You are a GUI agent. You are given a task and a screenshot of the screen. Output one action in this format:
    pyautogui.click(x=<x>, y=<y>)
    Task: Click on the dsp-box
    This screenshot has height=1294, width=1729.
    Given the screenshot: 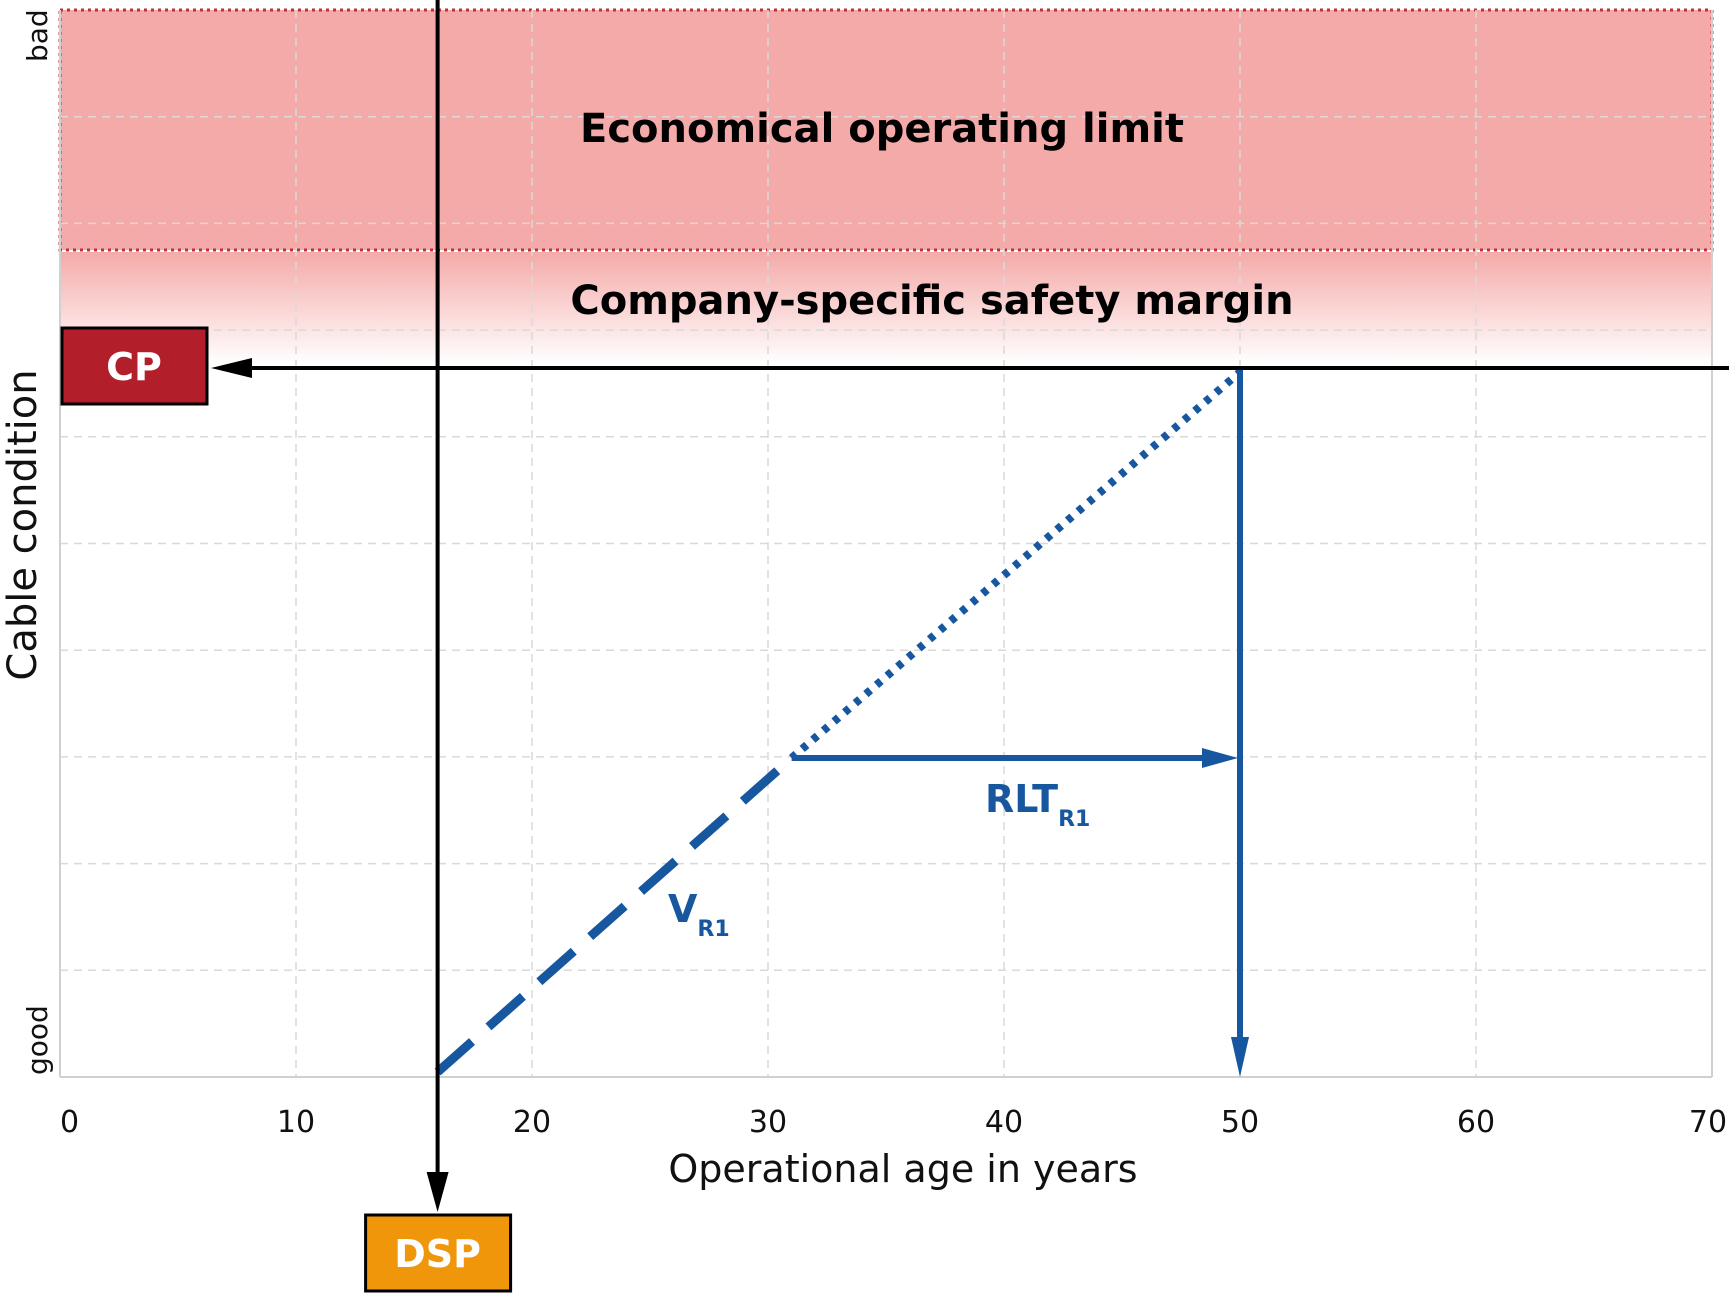 What is the action you would take?
    pyautogui.click(x=438, y=1253)
    